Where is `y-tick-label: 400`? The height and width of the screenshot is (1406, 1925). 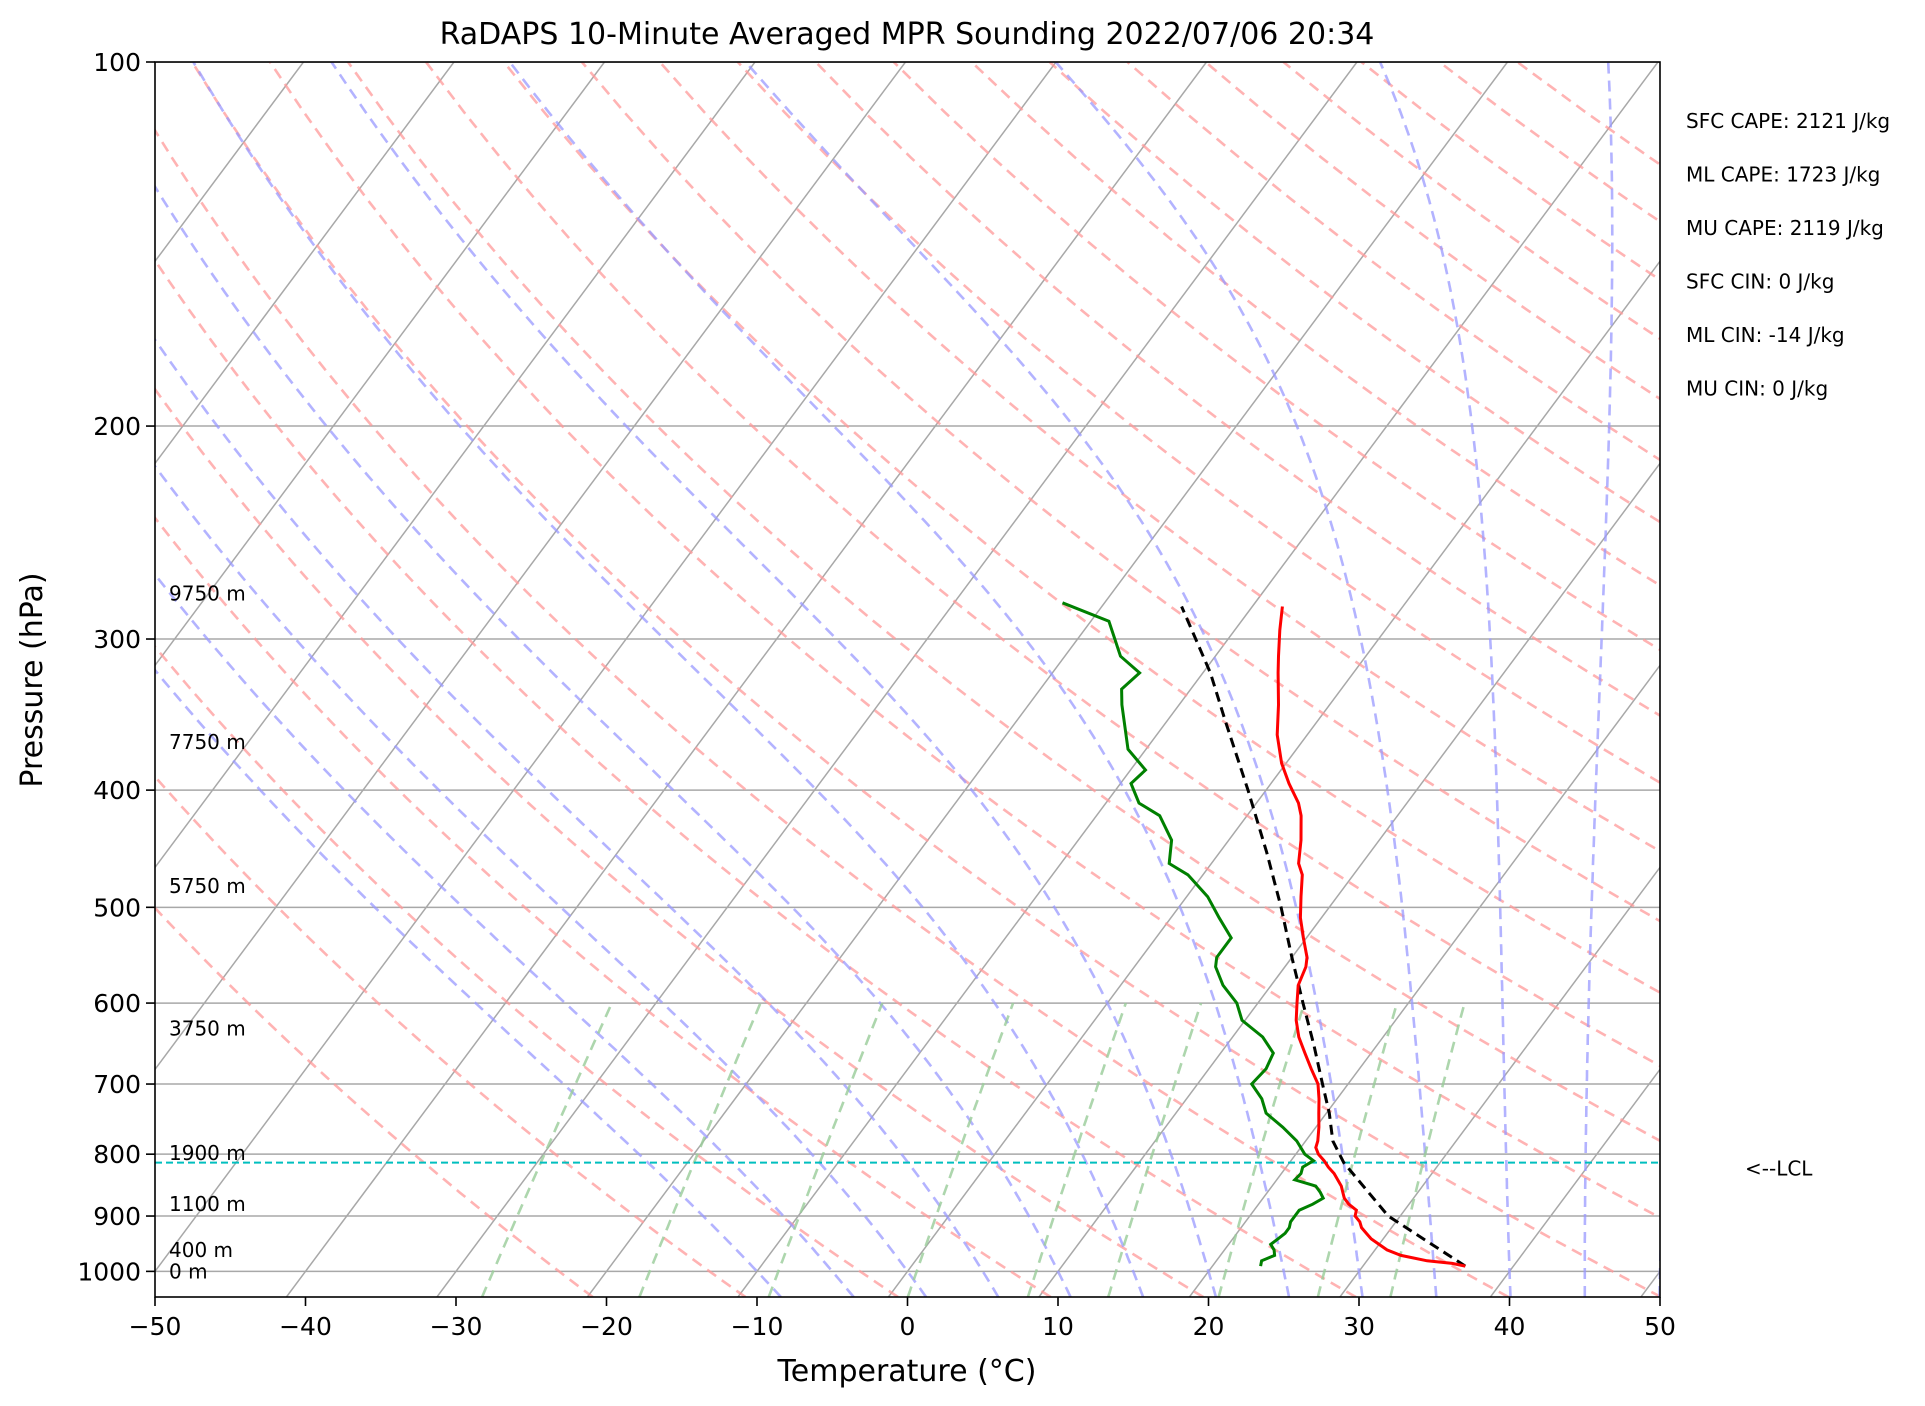
y-tick-label: 400 is located at coordinates (117, 790).